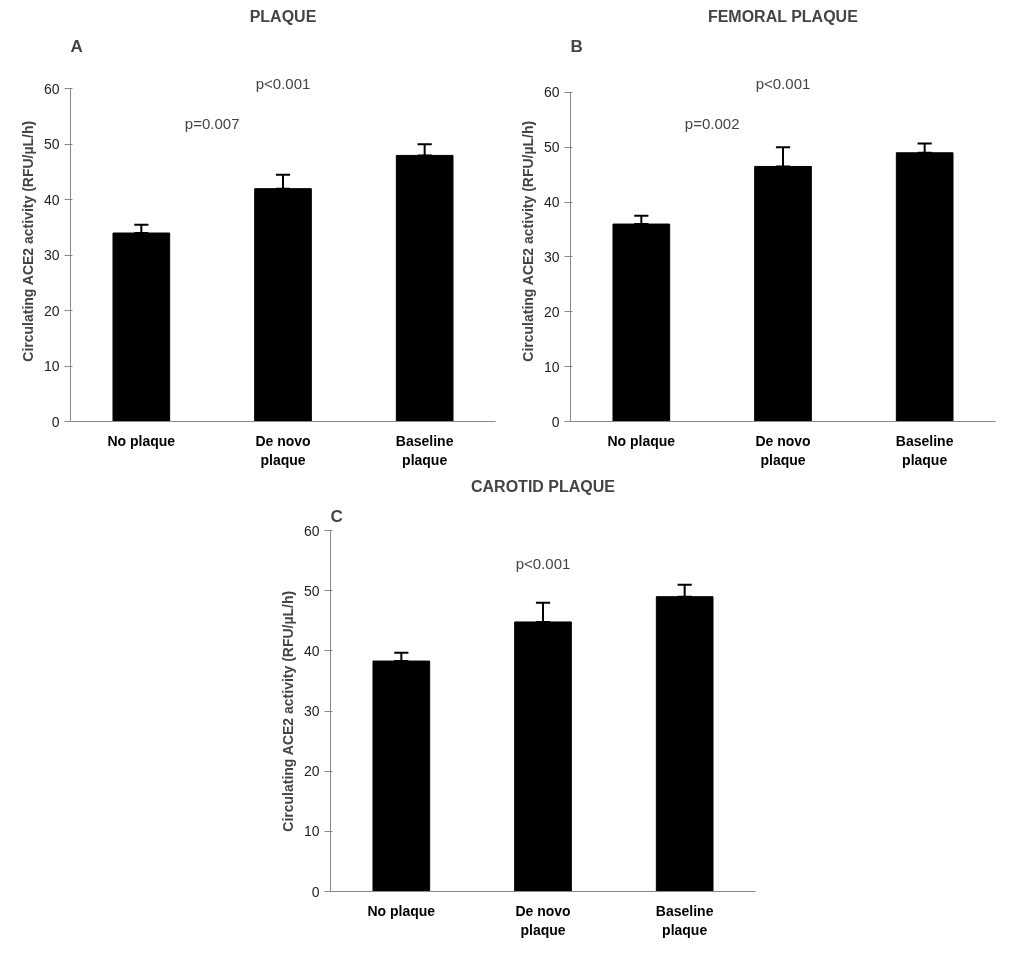 The height and width of the screenshot is (963, 1031). What do you see at coordinates (336, 516) in the screenshot?
I see `text: C` at bounding box center [336, 516].